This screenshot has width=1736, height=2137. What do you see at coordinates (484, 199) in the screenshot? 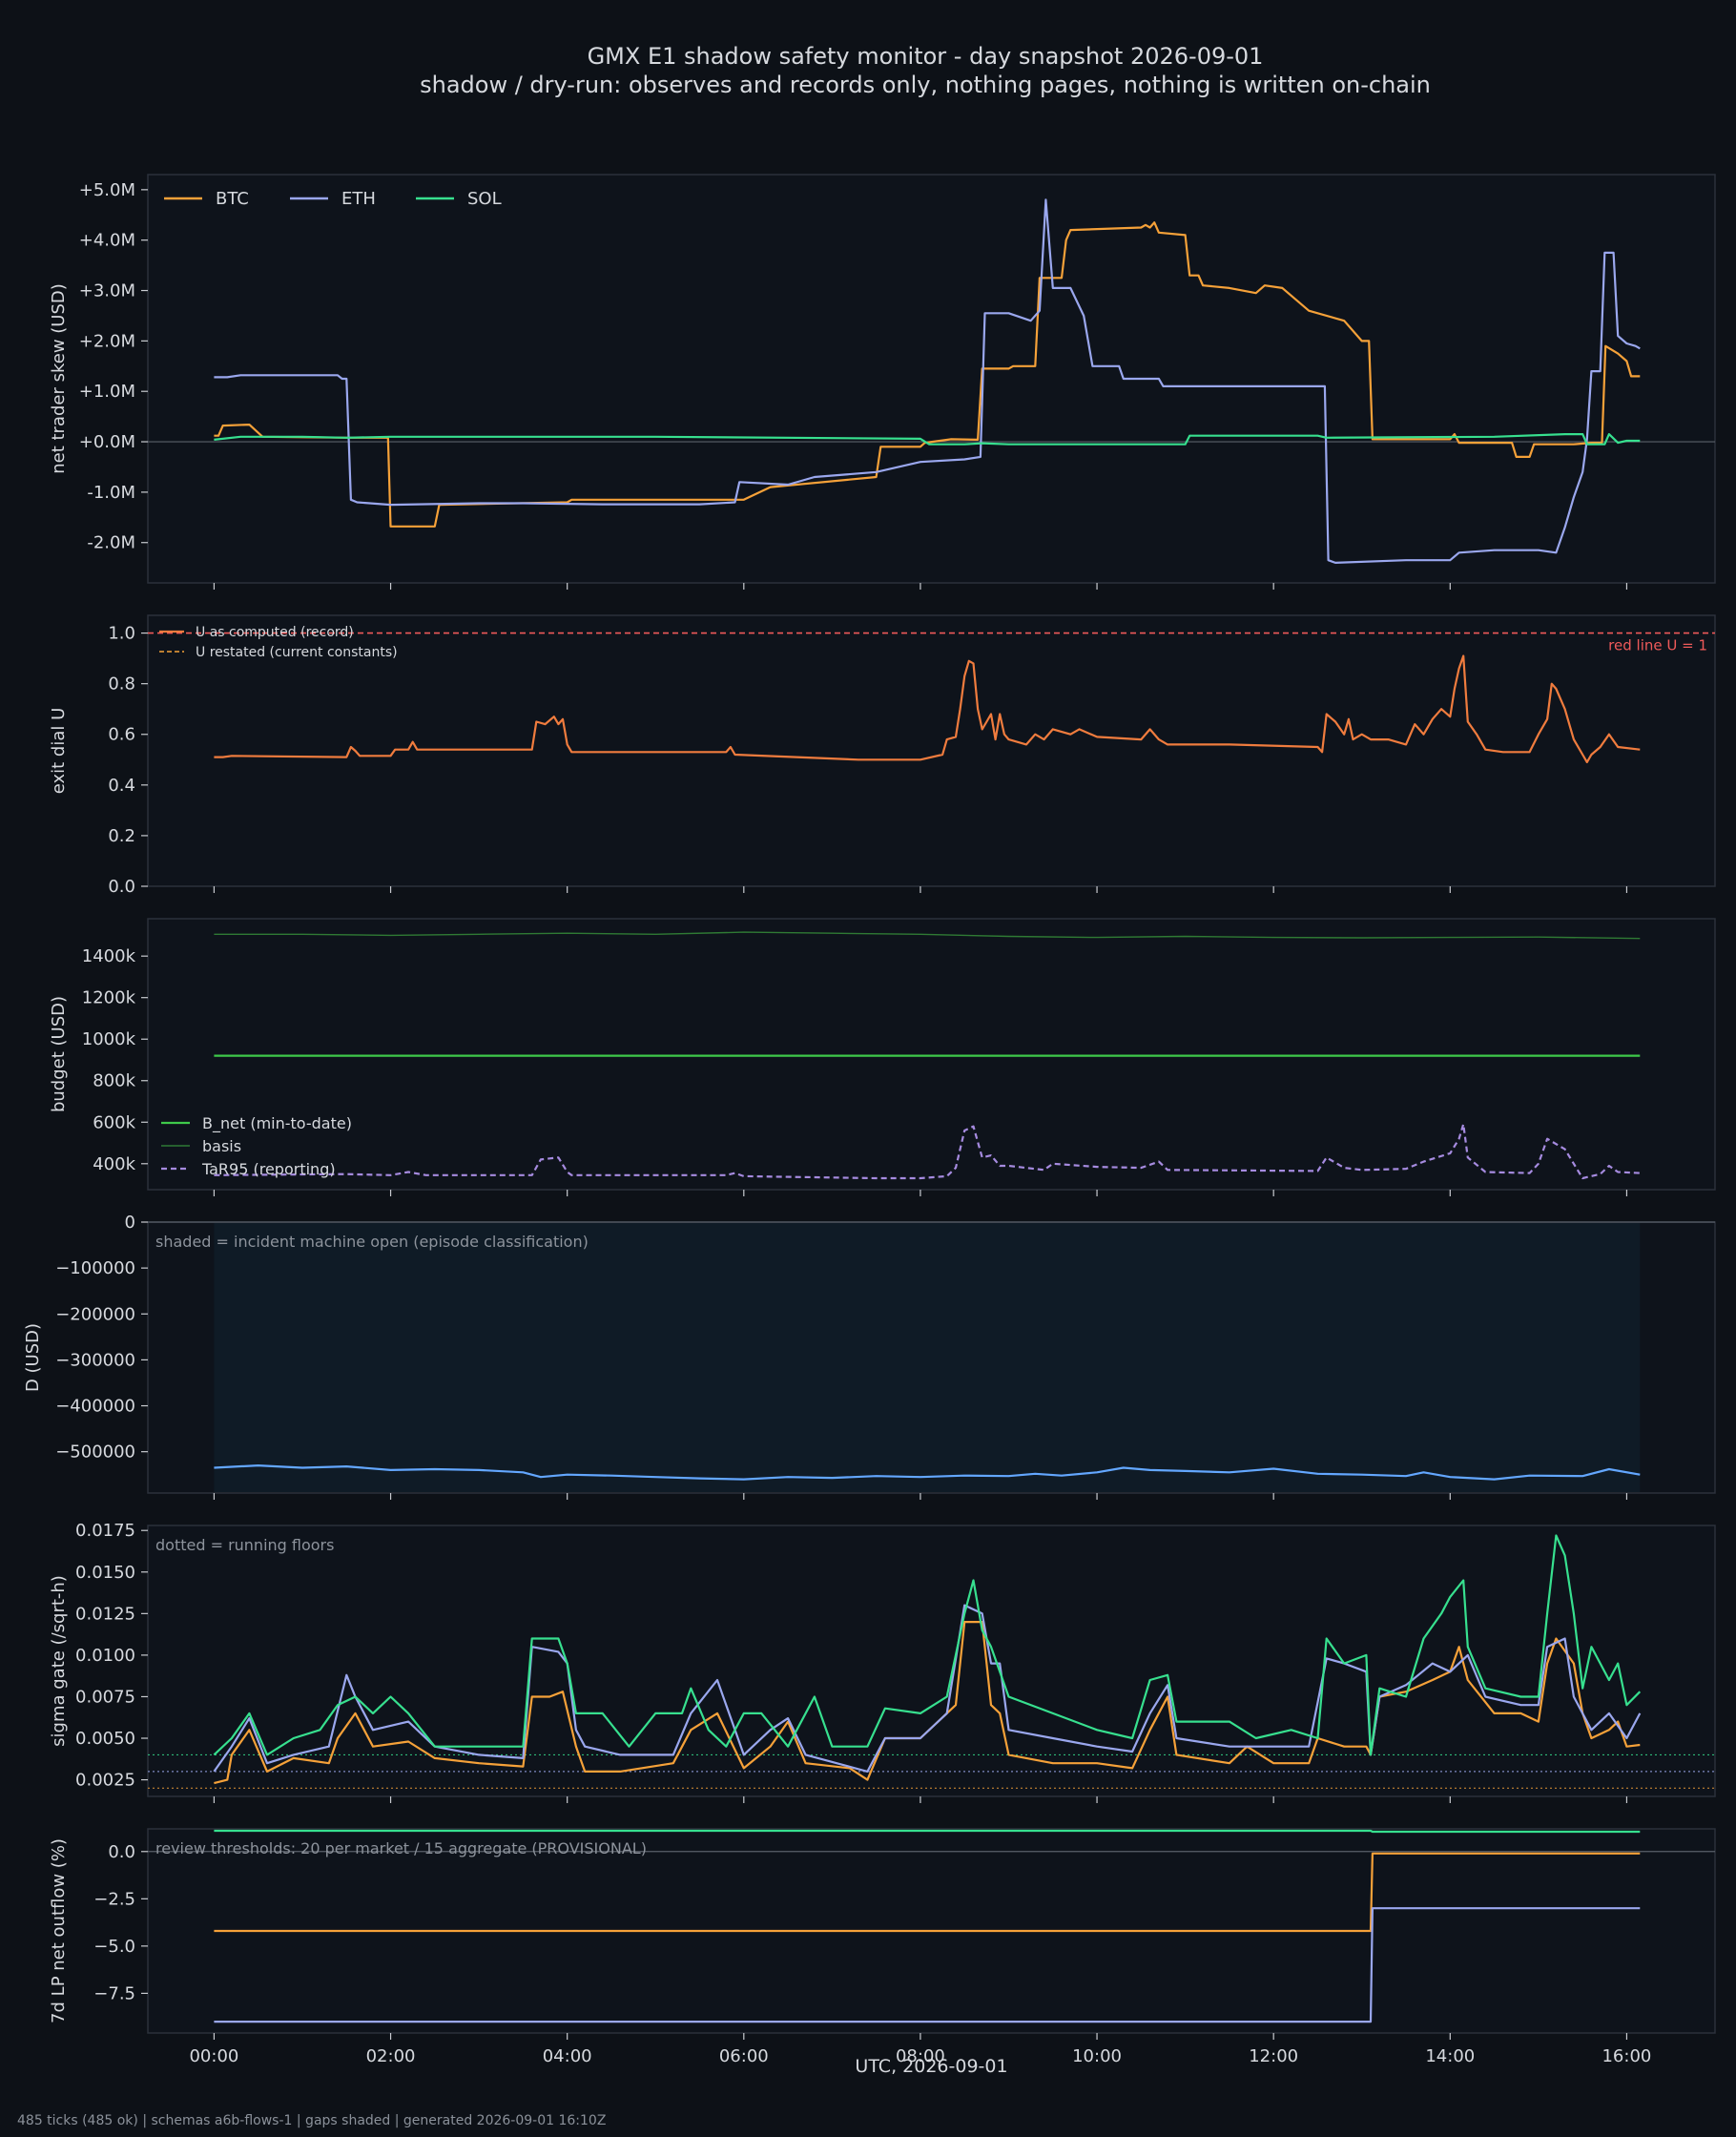
I see `legend-label: SOL` at bounding box center [484, 199].